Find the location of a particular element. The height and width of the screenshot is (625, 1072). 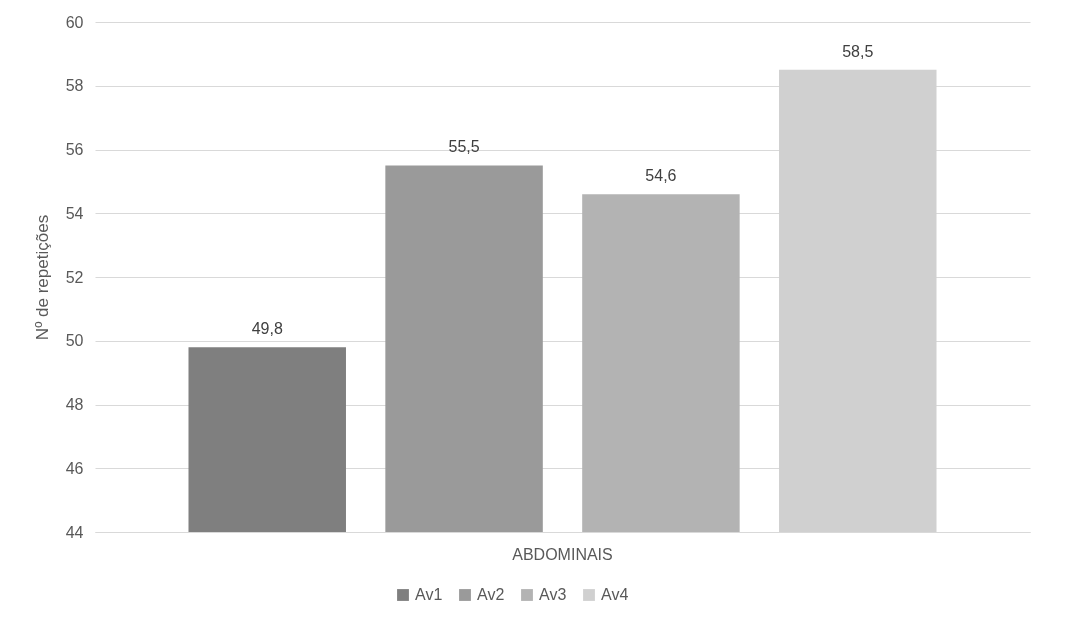

data-label: 49,8 is located at coordinates (267, 329).